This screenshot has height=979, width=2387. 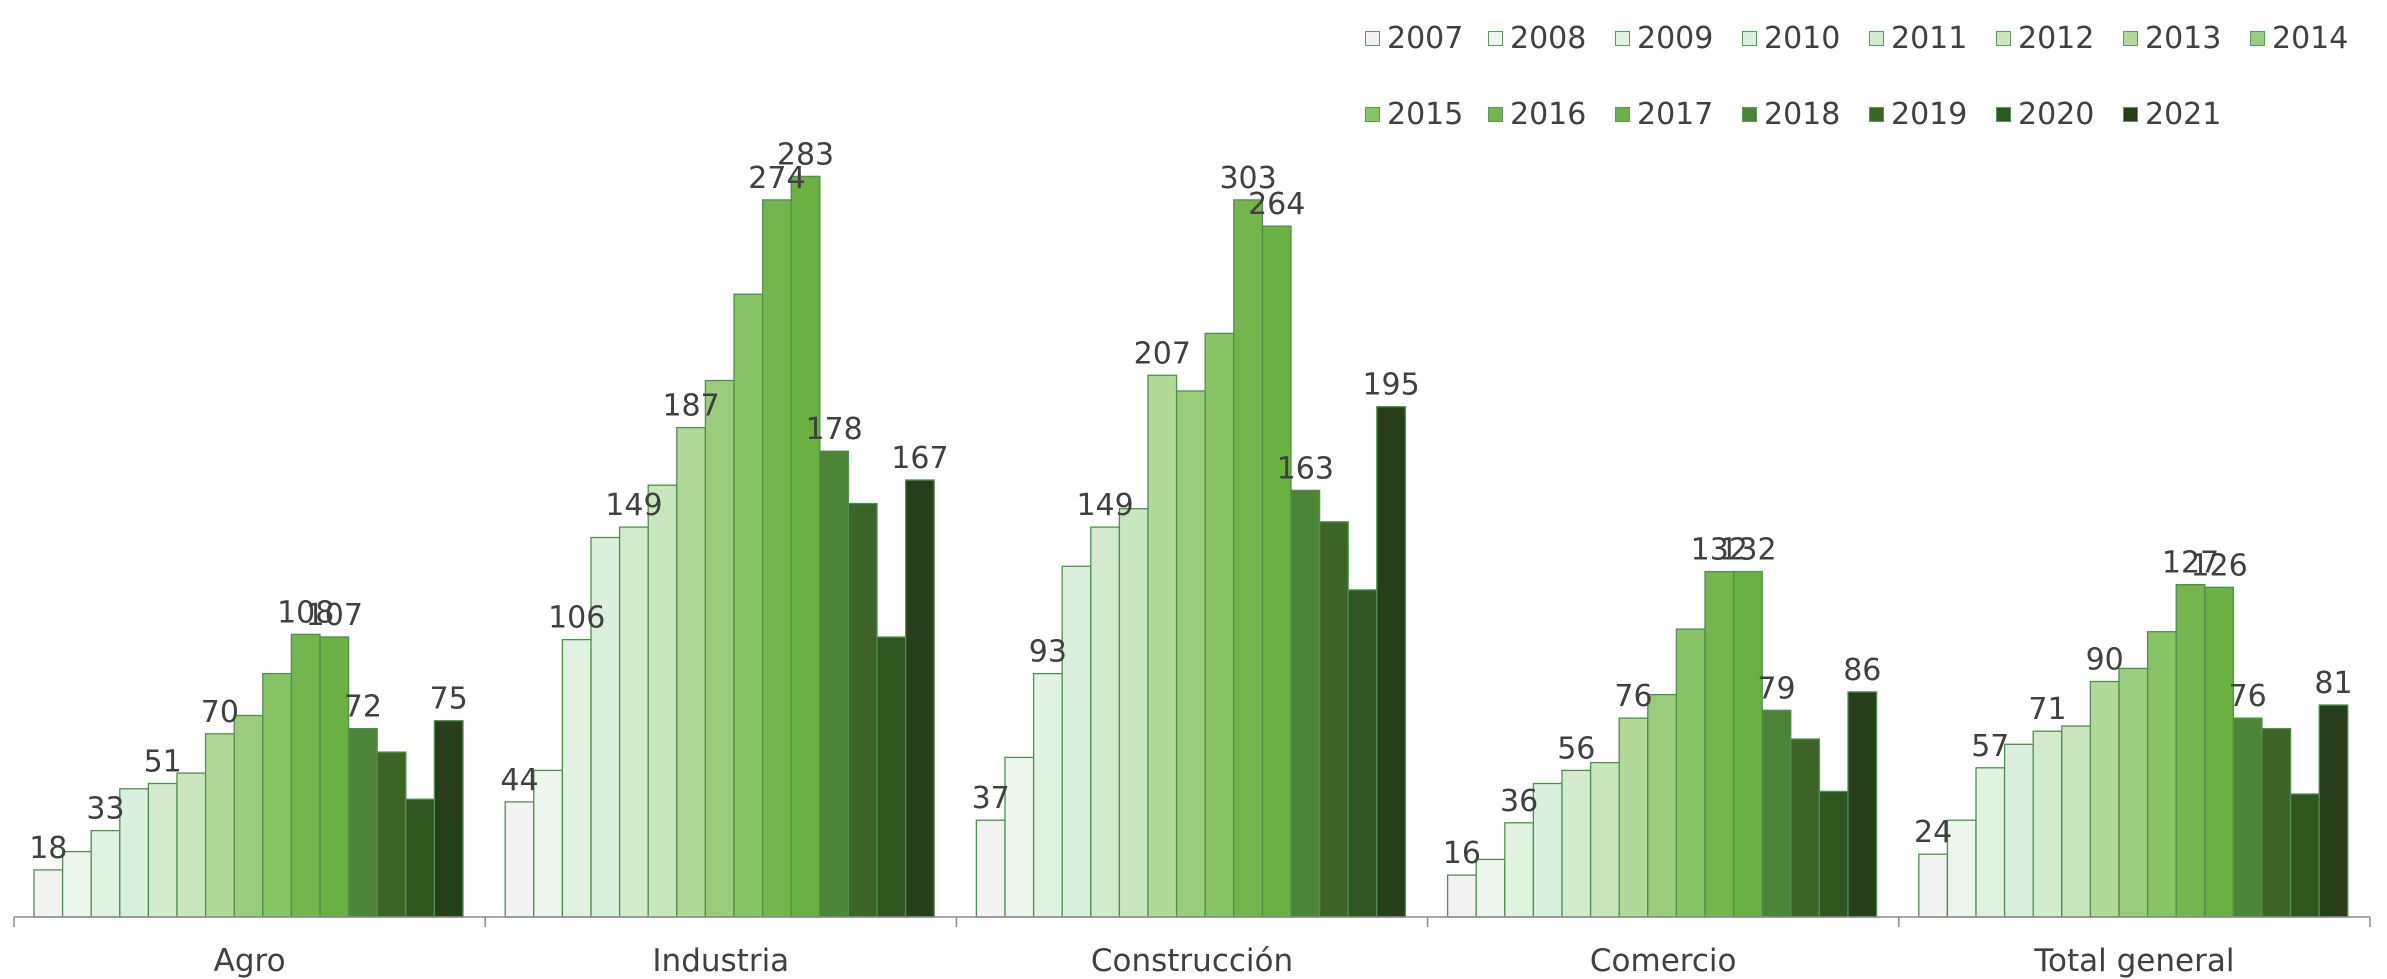 What do you see at coordinates (305, 612) in the screenshot?
I see `data-label: 108` at bounding box center [305, 612].